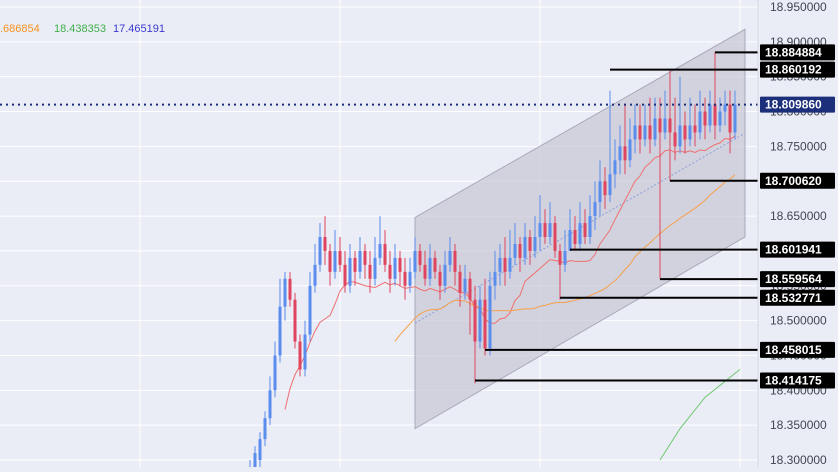  I want to click on ma-line-orange, so click(565, 258).